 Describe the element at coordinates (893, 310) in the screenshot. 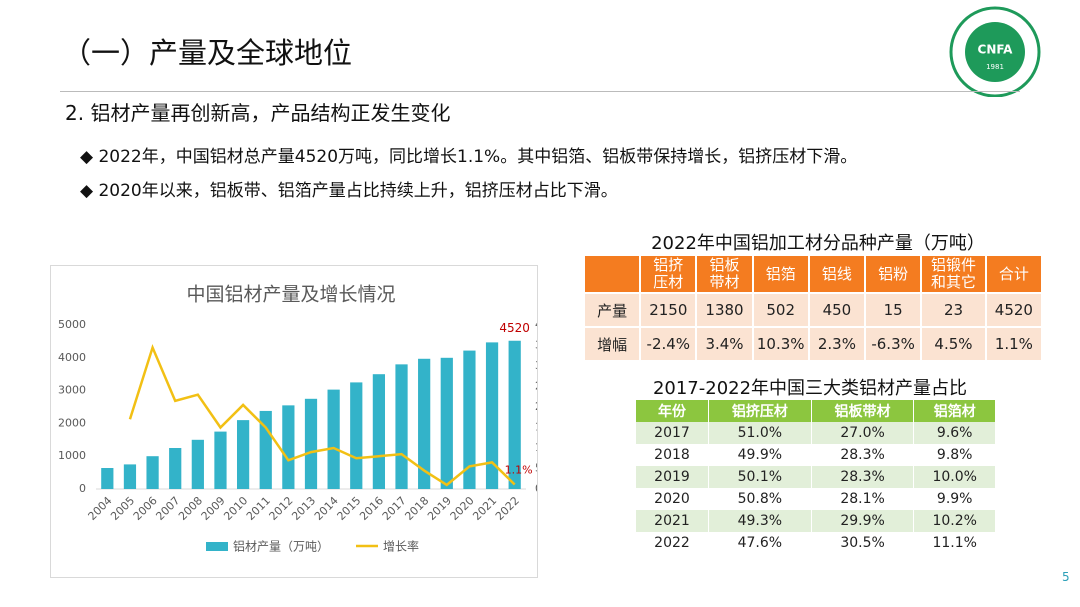

I see `cell: 15` at that location.